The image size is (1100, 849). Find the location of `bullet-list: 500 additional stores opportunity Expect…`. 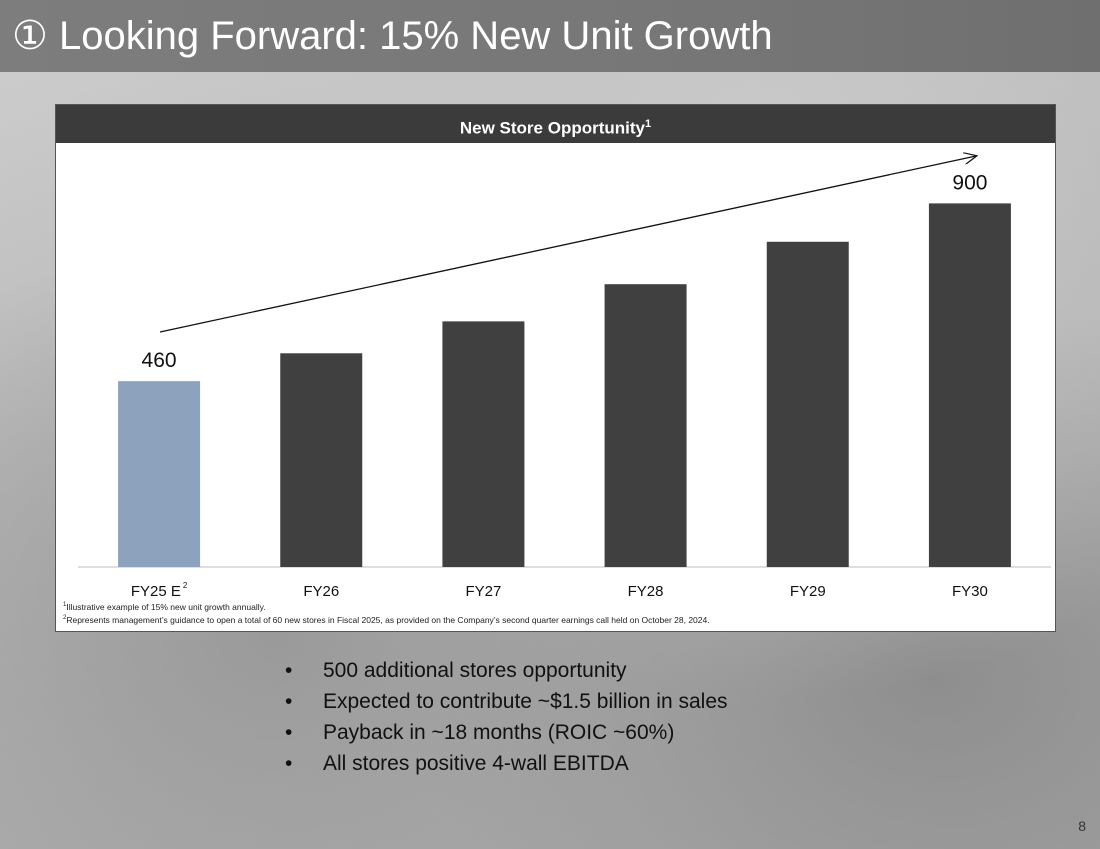

bullet-list: 500 additional stores opportunity Expect… is located at coordinates (506, 717).